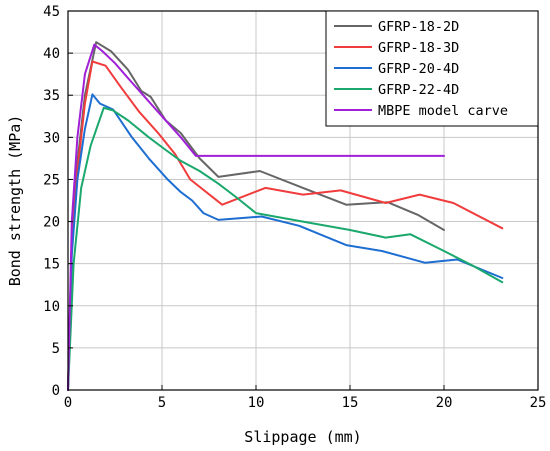 The image size is (550, 451). I want to click on x-tick-label: 15, so click(350, 403).